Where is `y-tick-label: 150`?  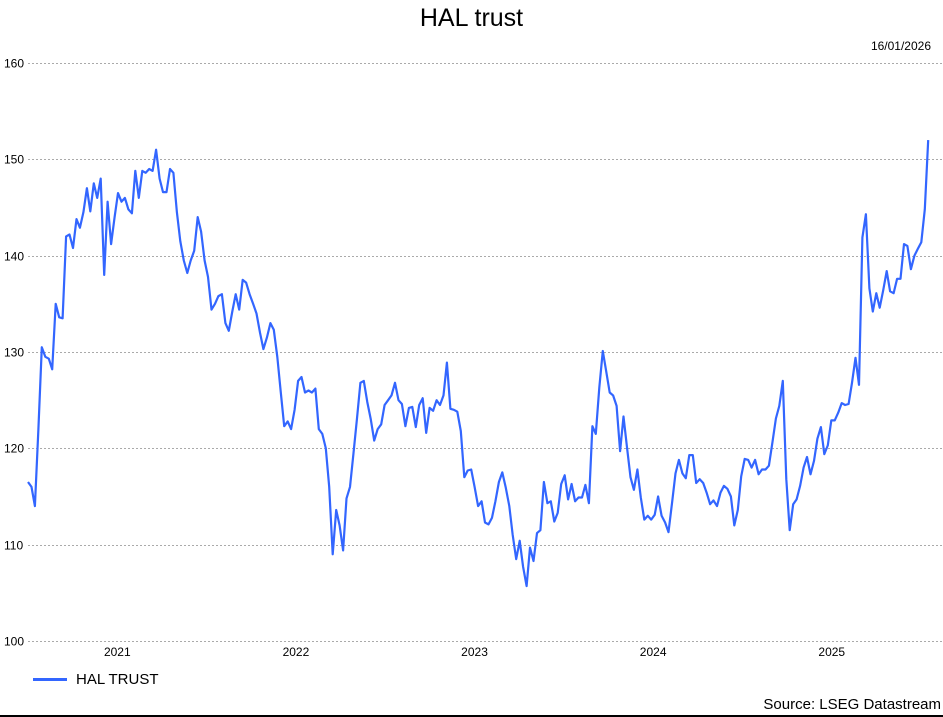
y-tick-label: 150 is located at coordinates (14, 160).